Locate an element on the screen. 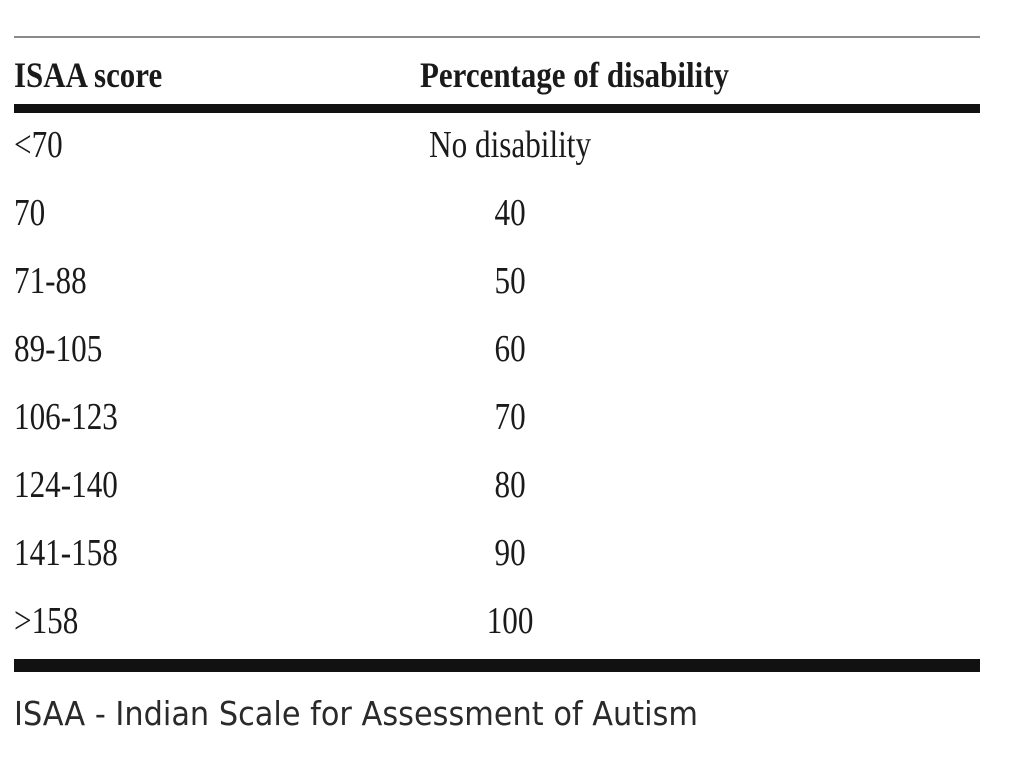  cell-percentage: 100 is located at coordinates (510, 621).